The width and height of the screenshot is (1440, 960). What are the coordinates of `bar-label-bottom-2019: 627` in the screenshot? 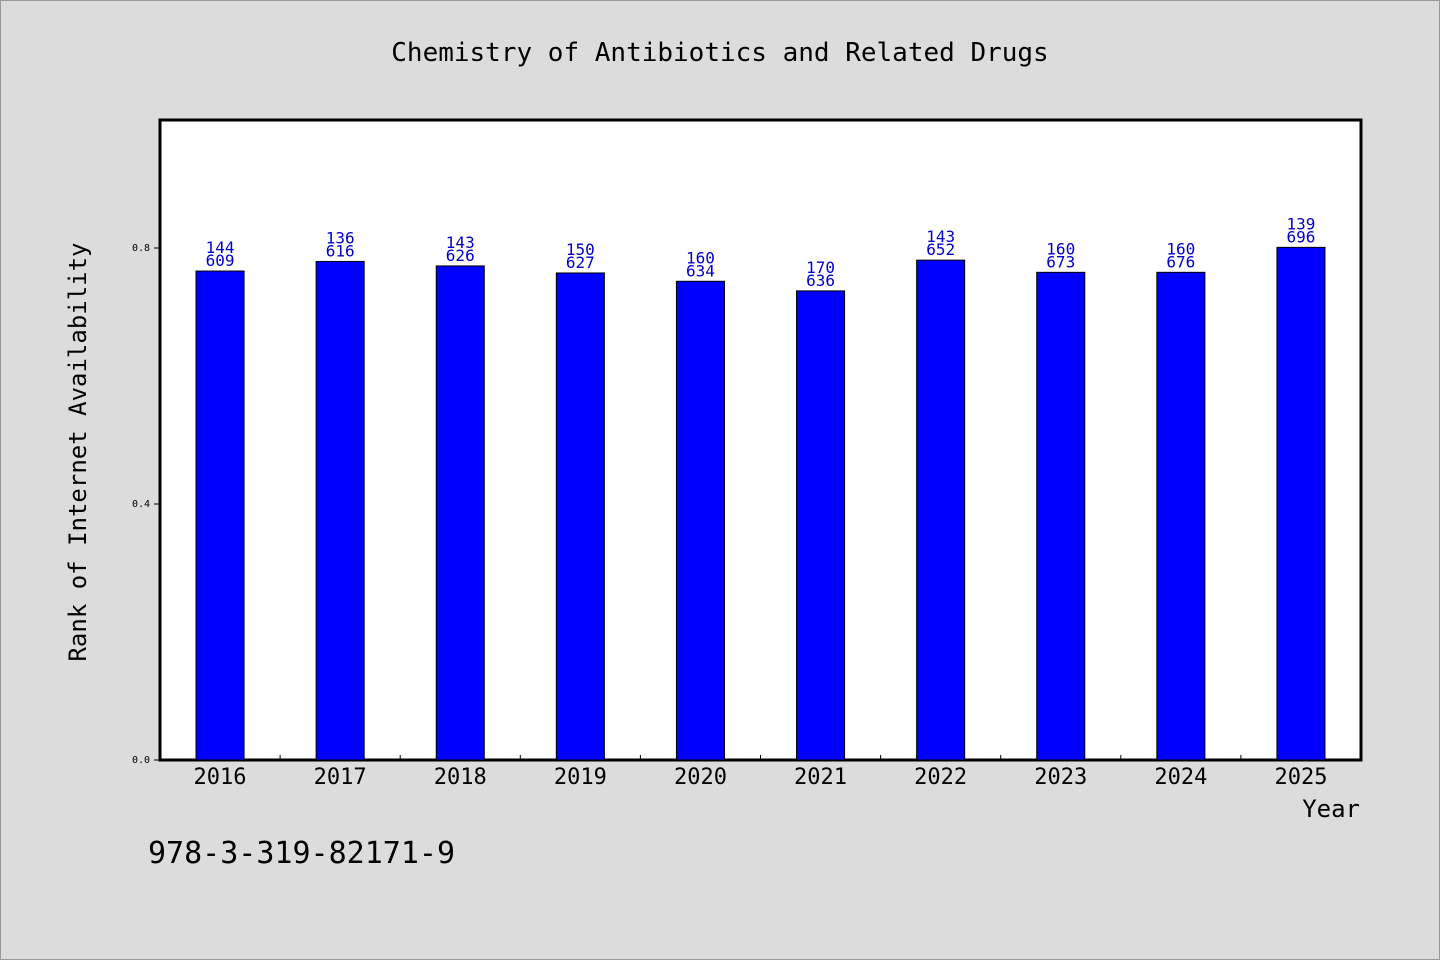 It's located at (580, 262).